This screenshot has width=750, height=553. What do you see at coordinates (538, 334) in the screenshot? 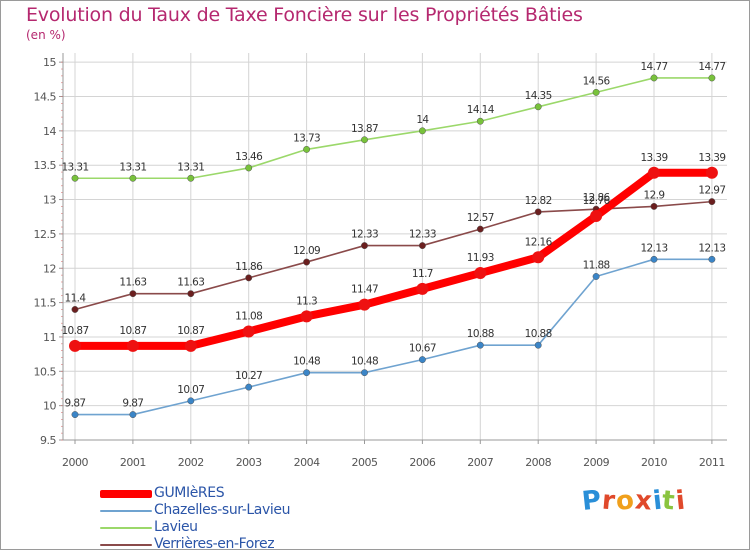
I see `data-label: 10.88` at bounding box center [538, 334].